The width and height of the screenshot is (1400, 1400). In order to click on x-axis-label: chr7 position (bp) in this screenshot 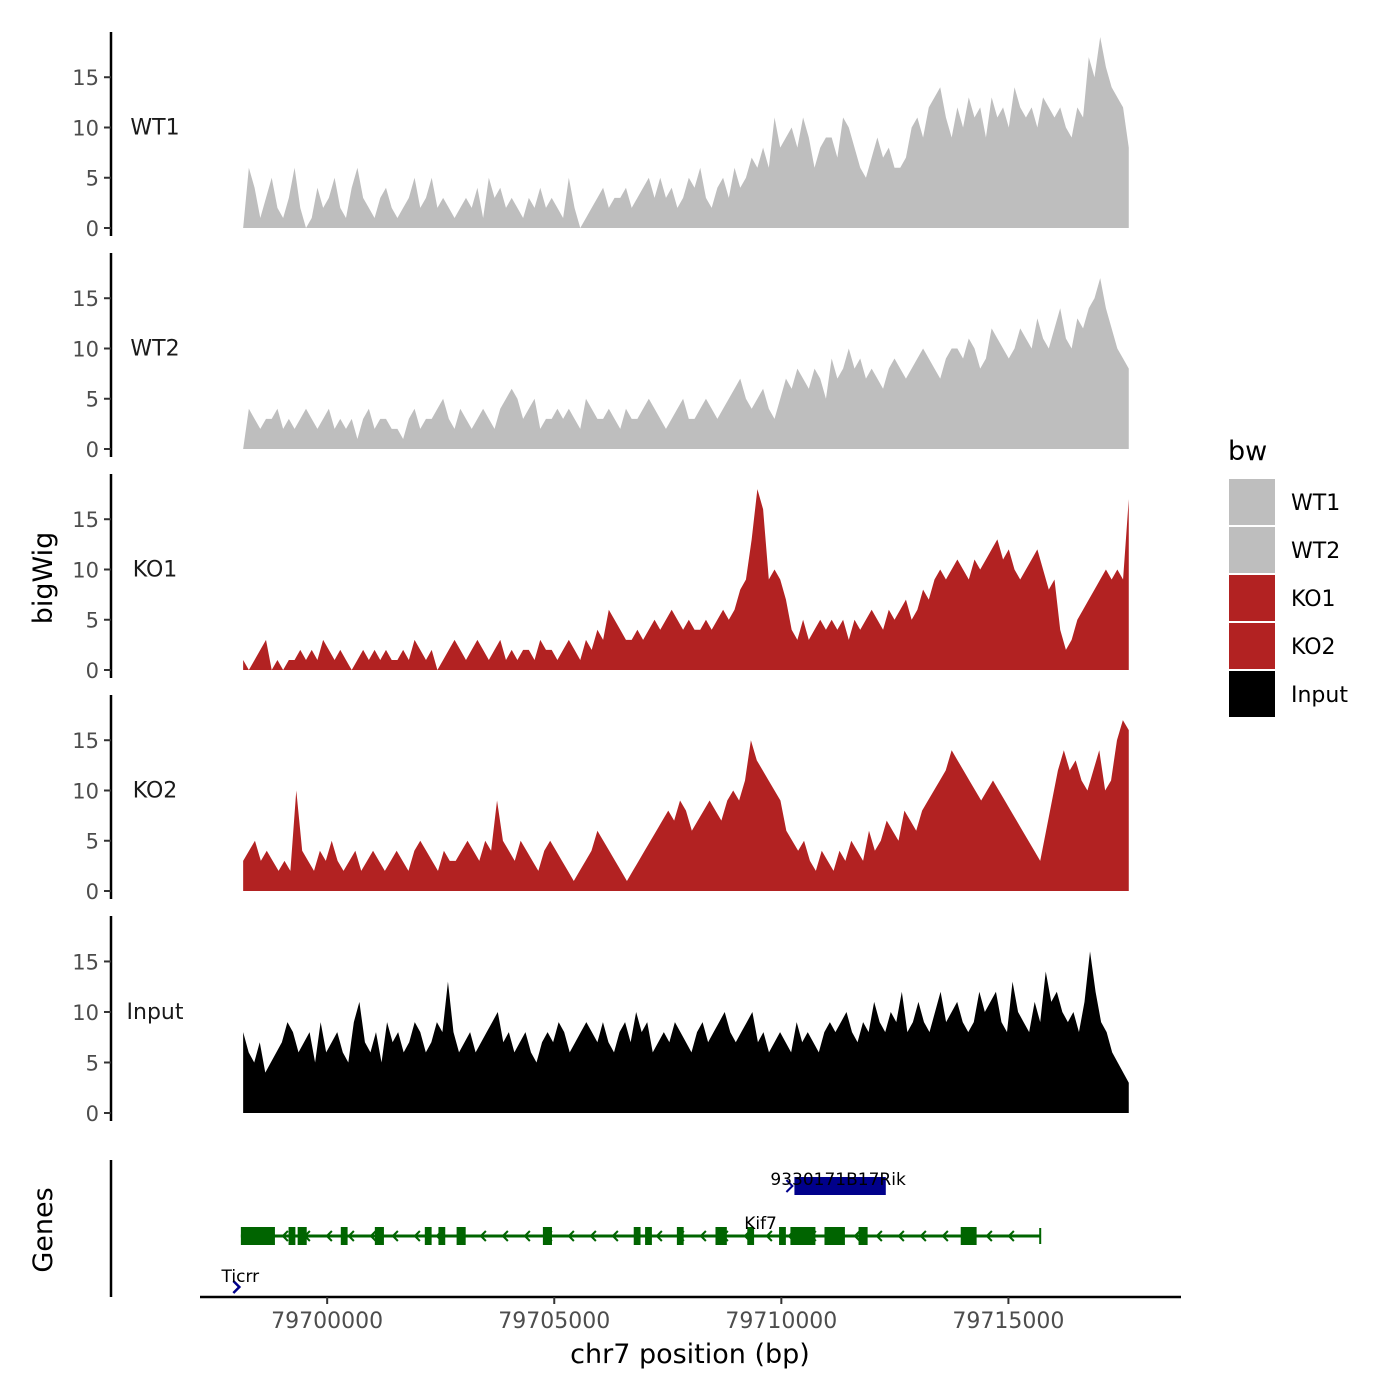, I will do `click(690, 1354)`.